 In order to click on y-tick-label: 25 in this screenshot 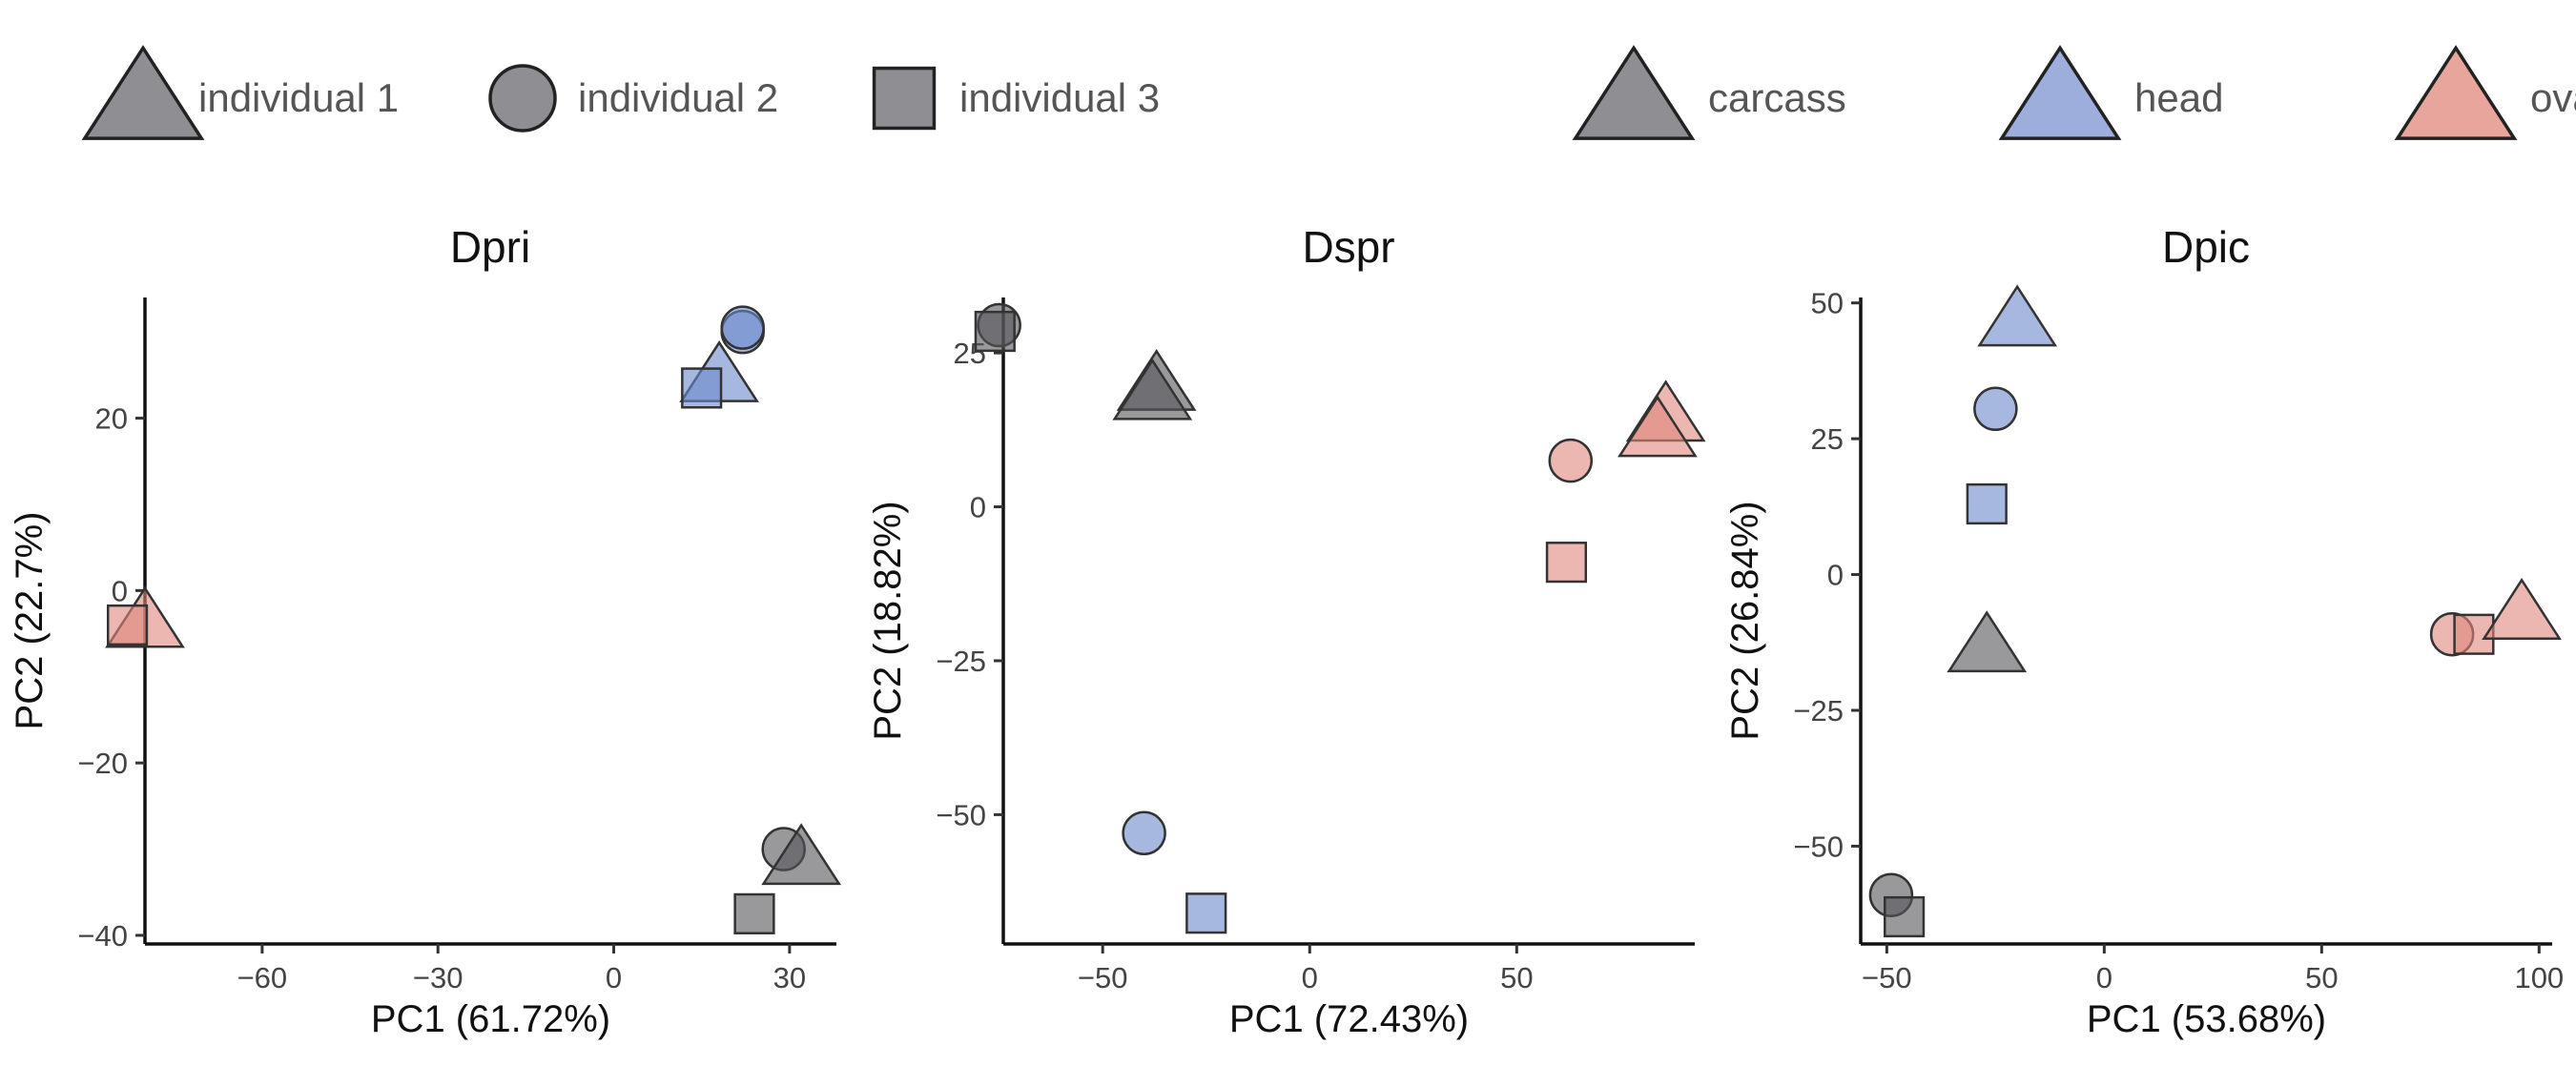, I will do `click(1827, 439)`.